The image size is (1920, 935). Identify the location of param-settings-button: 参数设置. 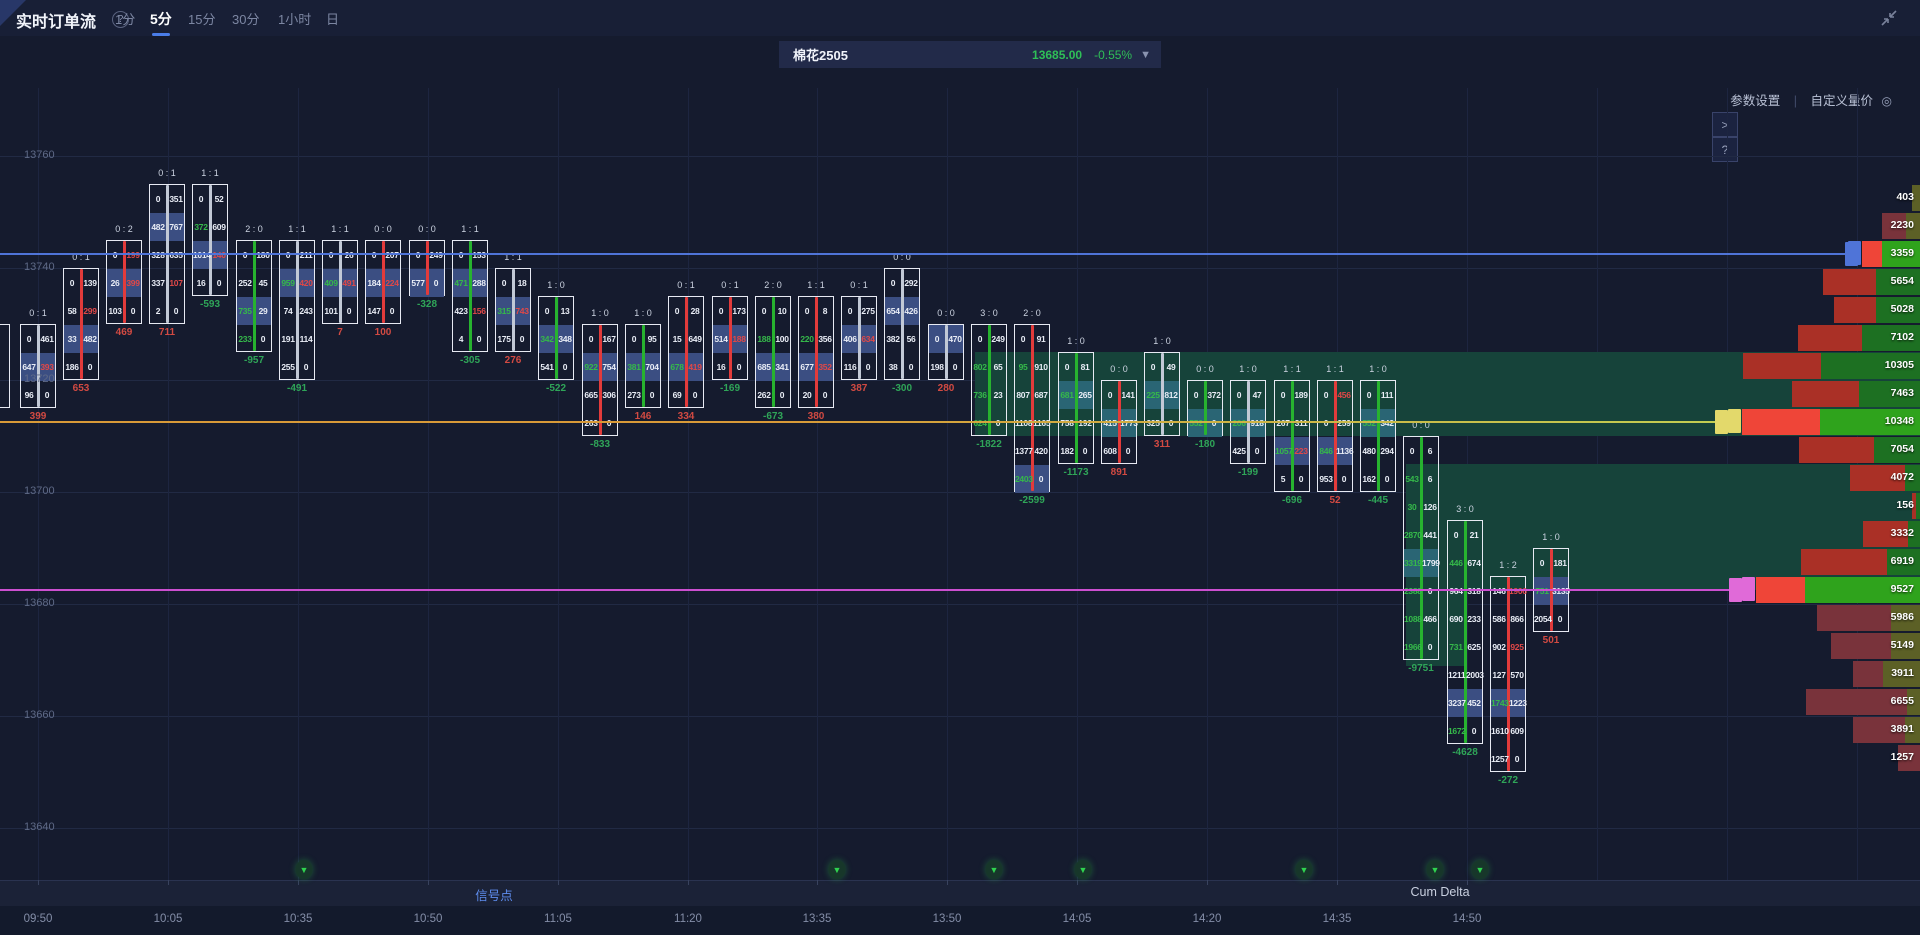
(1755, 101).